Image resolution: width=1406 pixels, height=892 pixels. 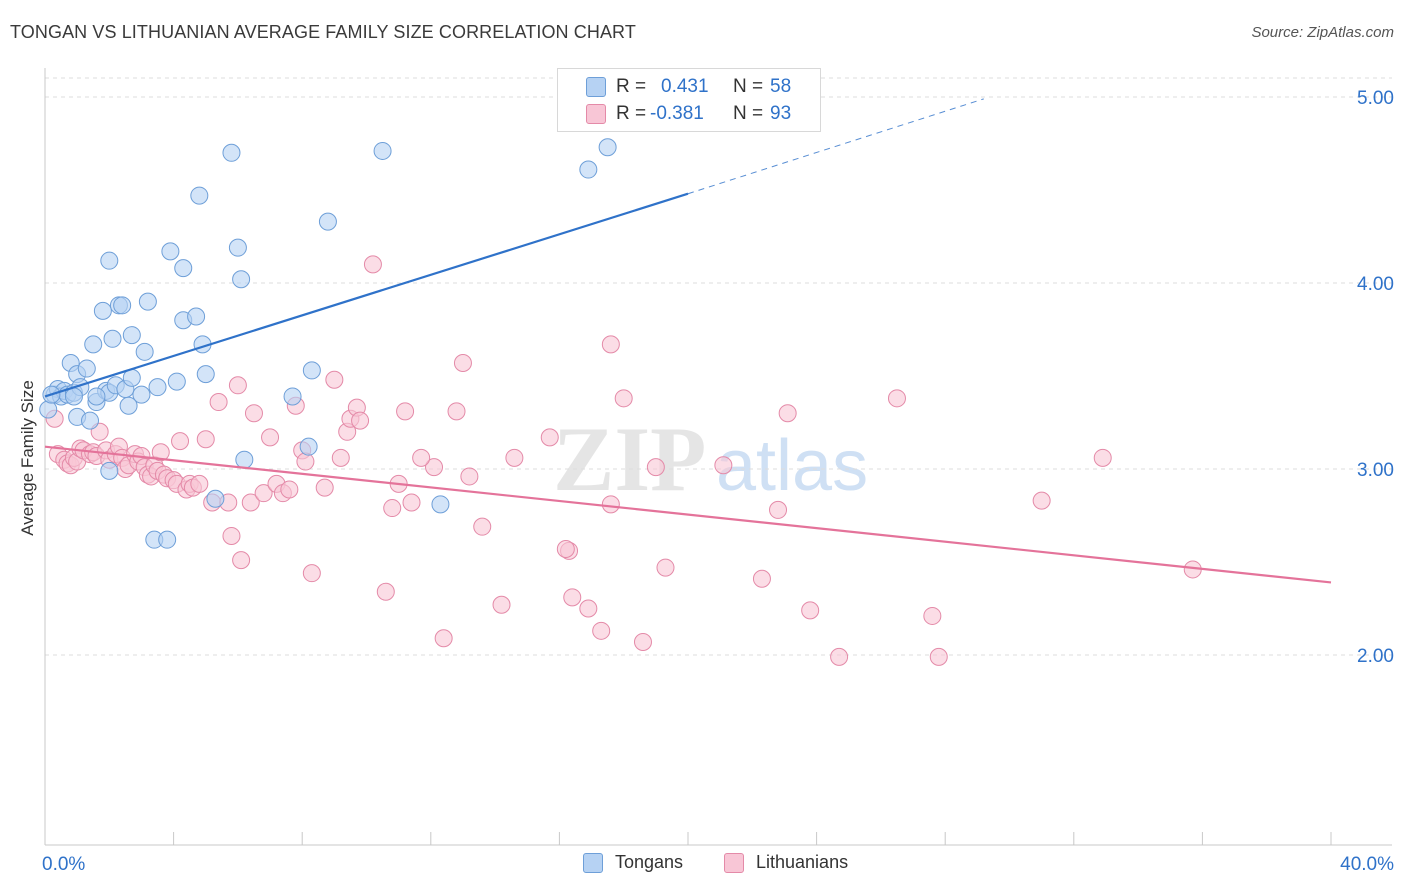 I want to click on legend-item-tongans: Tongans, so click(x=633, y=862).